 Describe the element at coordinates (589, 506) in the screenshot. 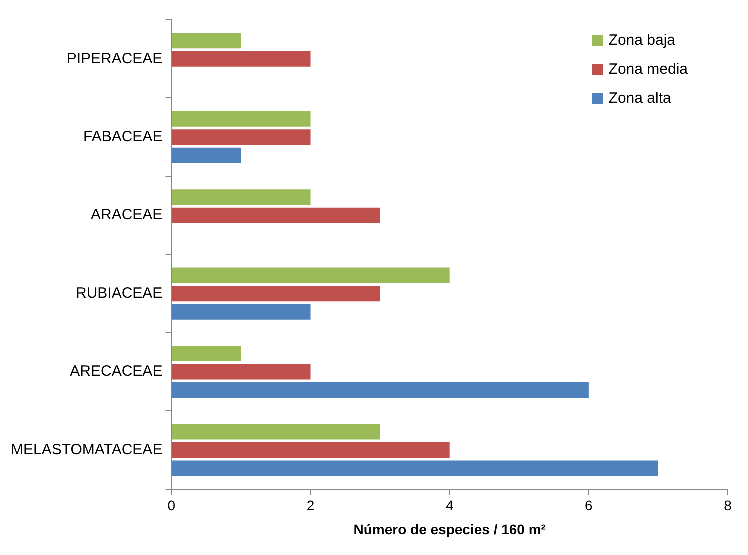

I see `x-tick-label: 6` at that location.